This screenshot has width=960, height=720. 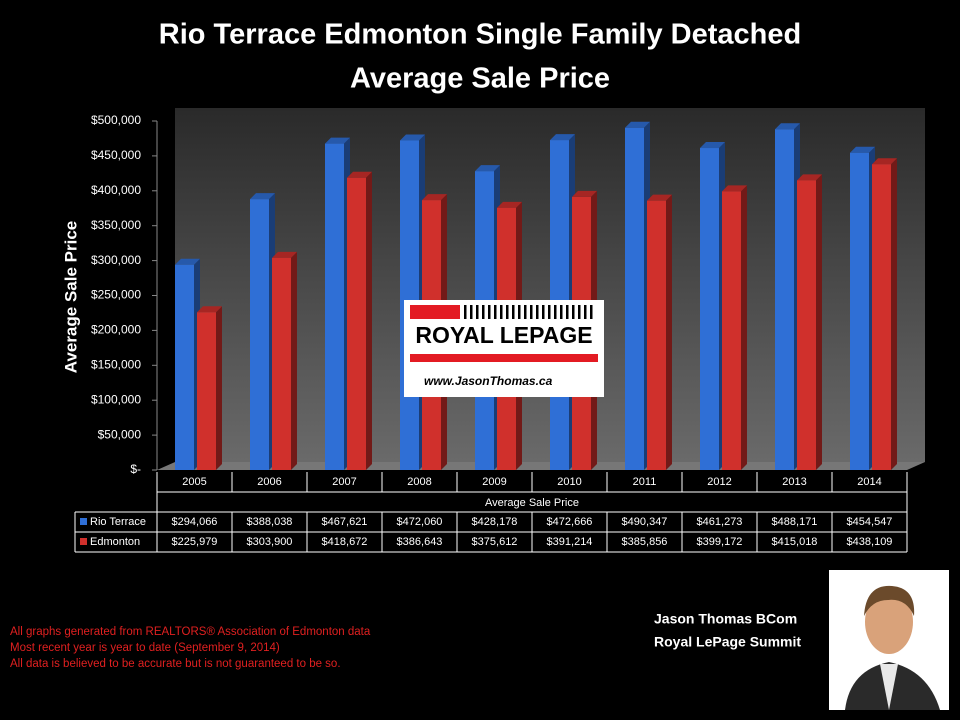 What do you see at coordinates (116, 330) in the screenshot?
I see `y-tick-label: $200,000` at bounding box center [116, 330].